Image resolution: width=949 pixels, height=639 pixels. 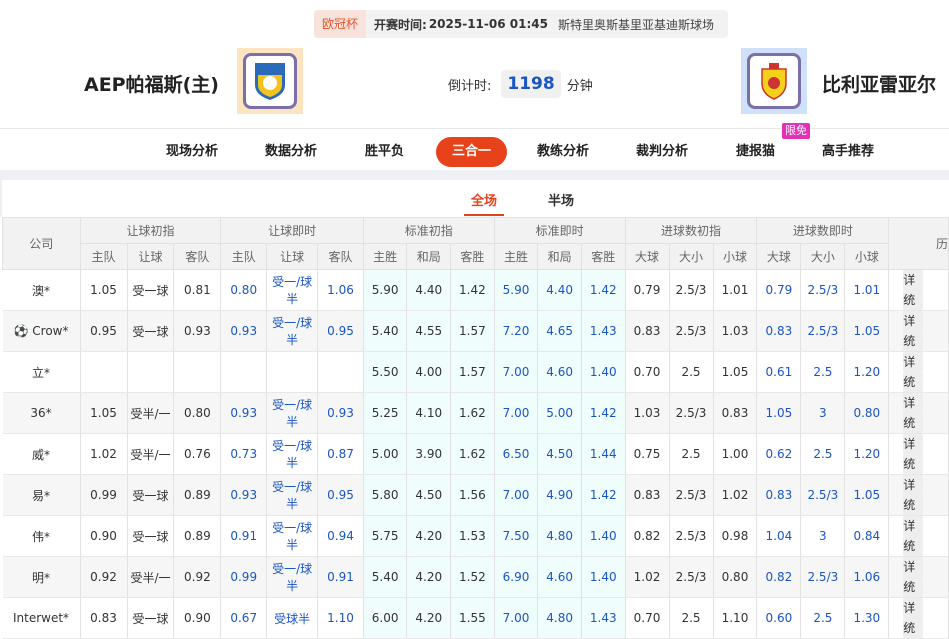 I want to click on odds-cell: 3, so click(x=823, y=536).